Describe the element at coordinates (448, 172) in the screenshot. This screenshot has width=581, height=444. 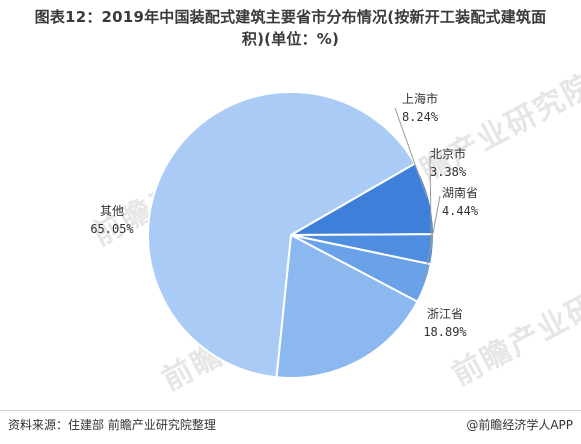
I see `pie-label-value-beijing: 3.38%` at that location.